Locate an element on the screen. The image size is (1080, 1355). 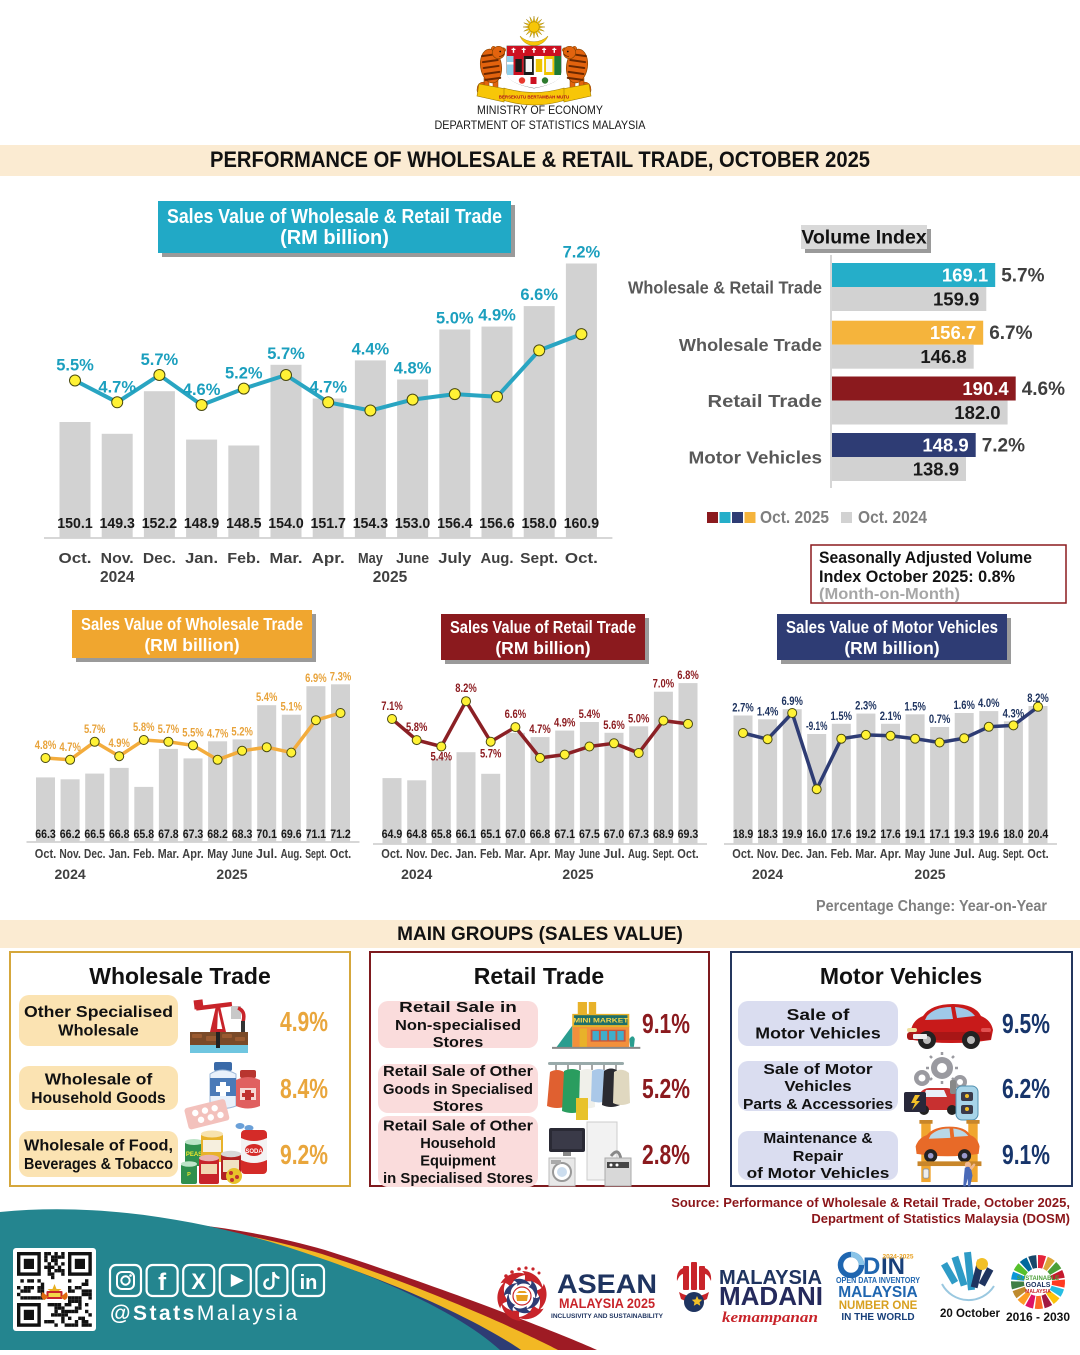
svg-text: f is located at coordinates (162, 1282).